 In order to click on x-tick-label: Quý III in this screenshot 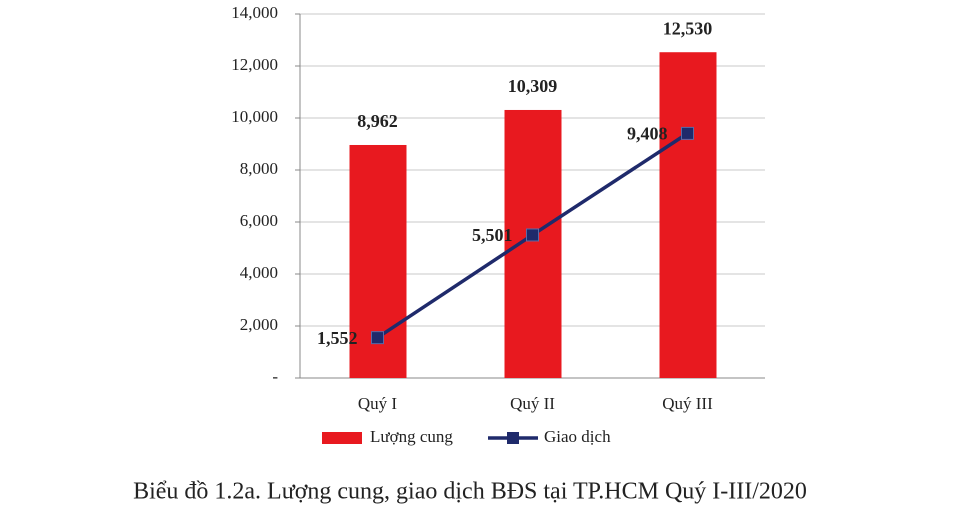, I will do `click(687, 403)`.